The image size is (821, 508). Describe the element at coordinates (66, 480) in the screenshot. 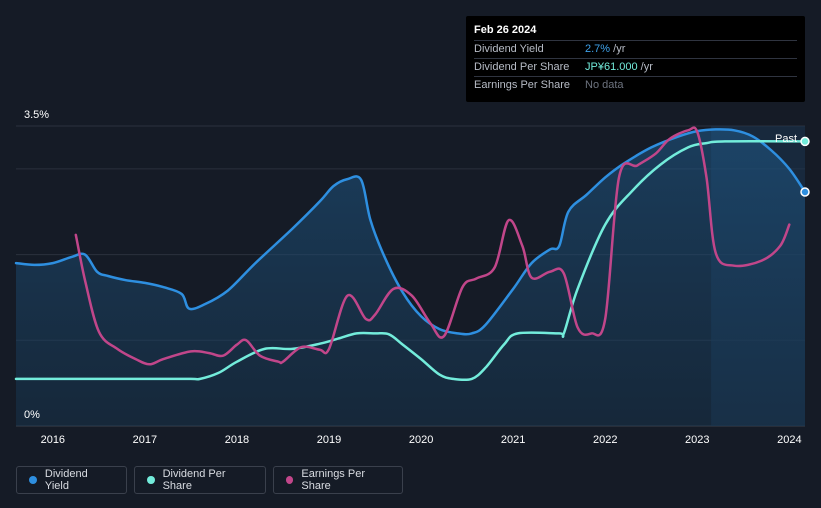

I see `legend-label: Dividend Yield` at that location.